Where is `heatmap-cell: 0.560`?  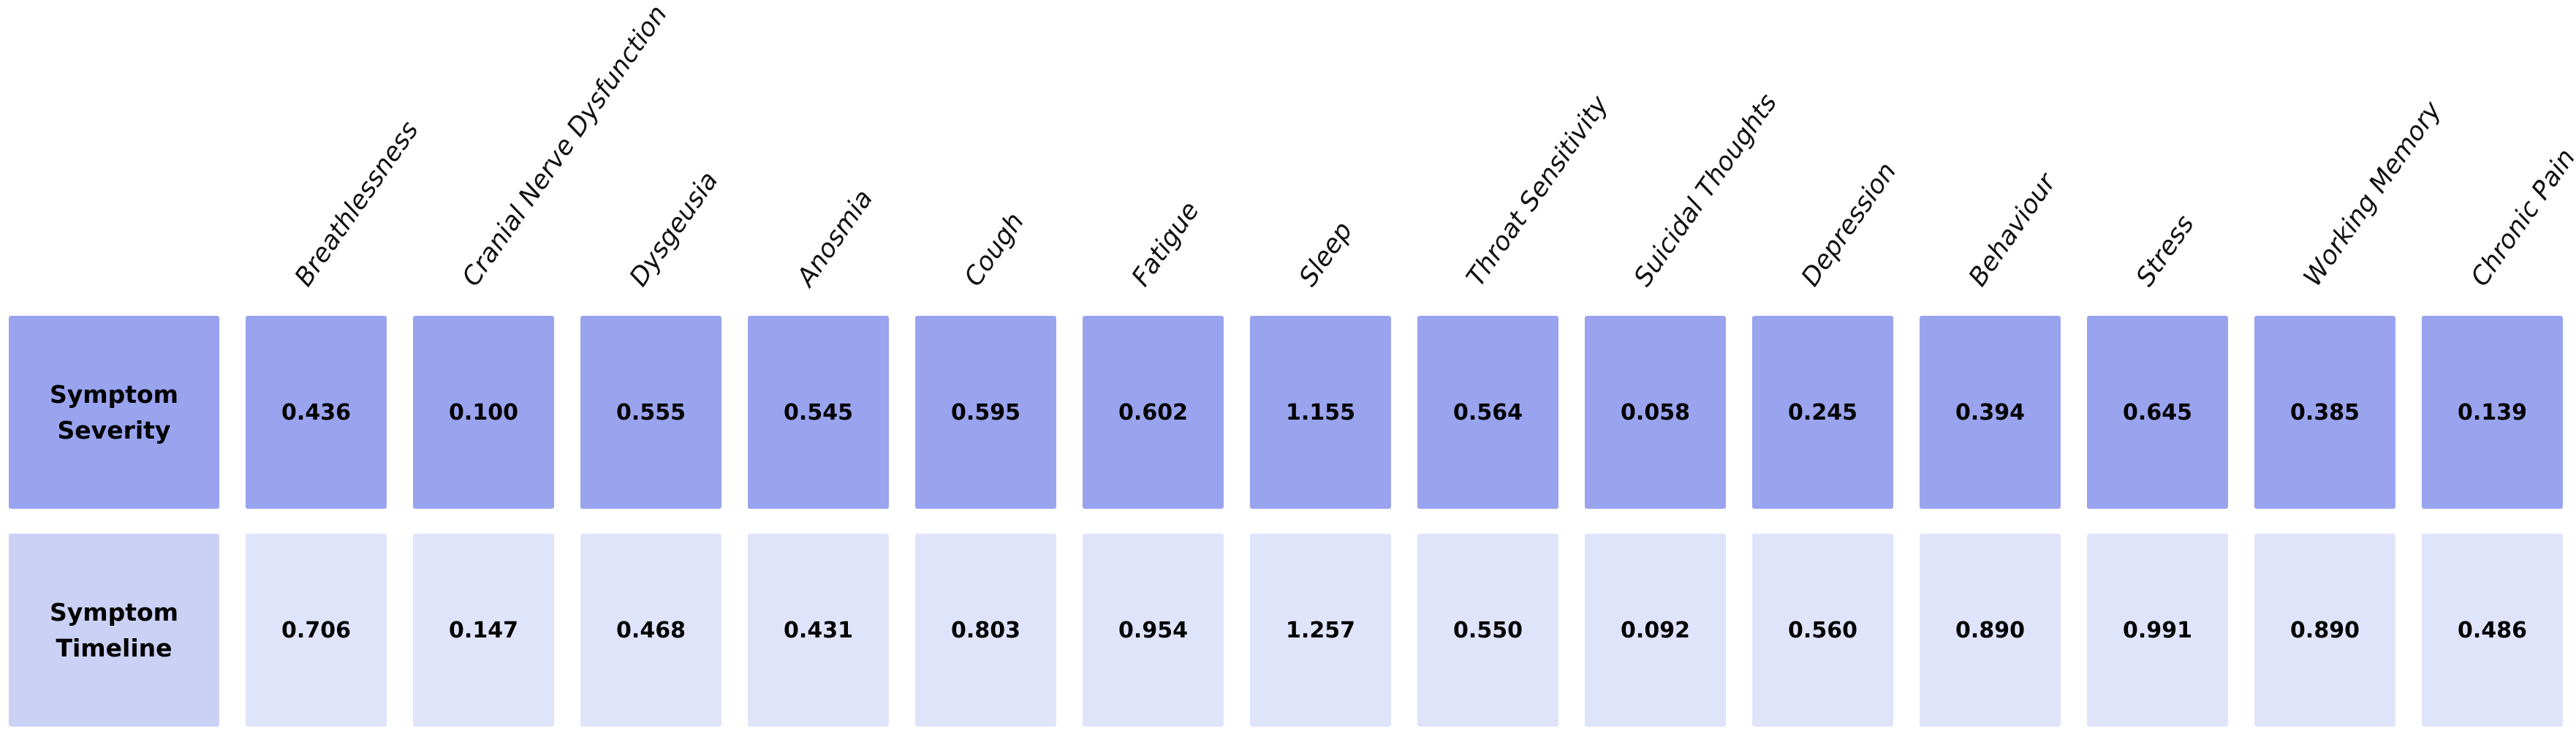 heatmap-cell: 0.560 is located at coordinates (1822, 630).